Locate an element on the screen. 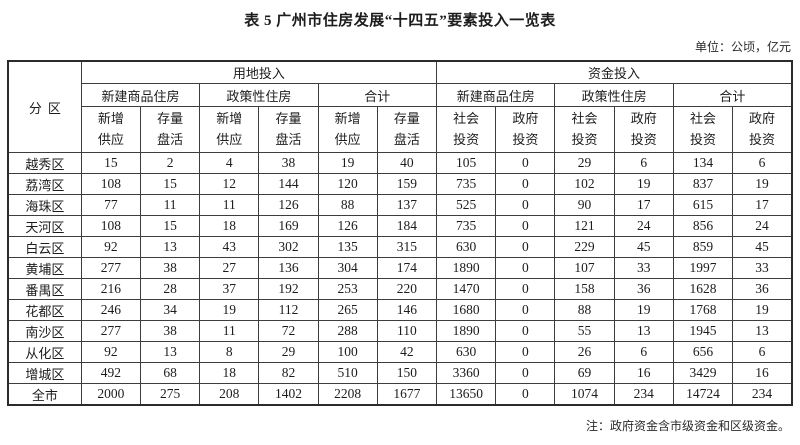 This screenshot has width=800, height=445. table-cell: 102 is located at coordinates (584, 184).